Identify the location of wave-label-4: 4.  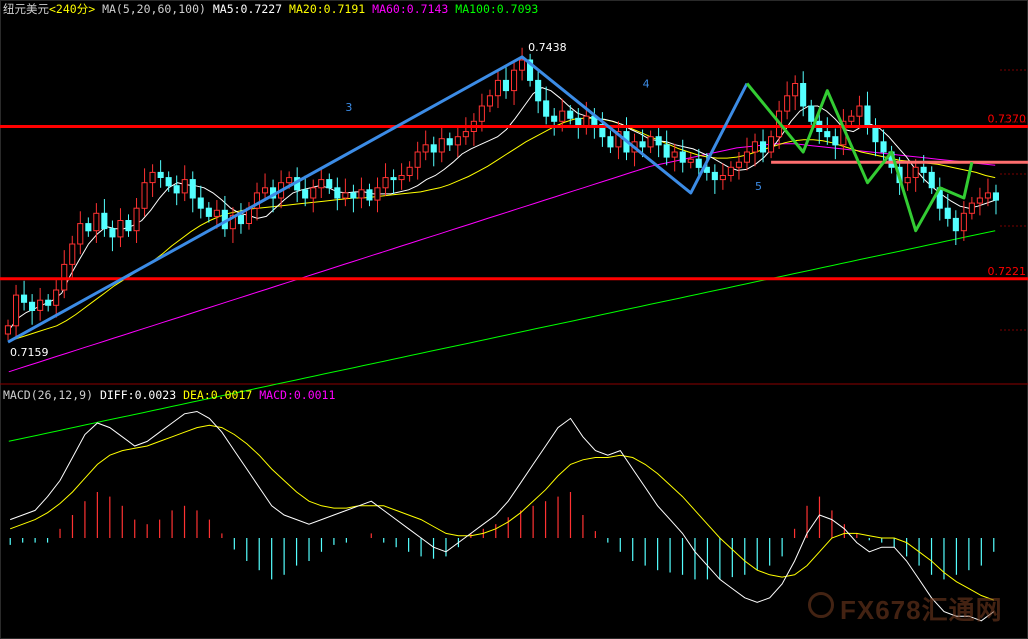
(646, 84).